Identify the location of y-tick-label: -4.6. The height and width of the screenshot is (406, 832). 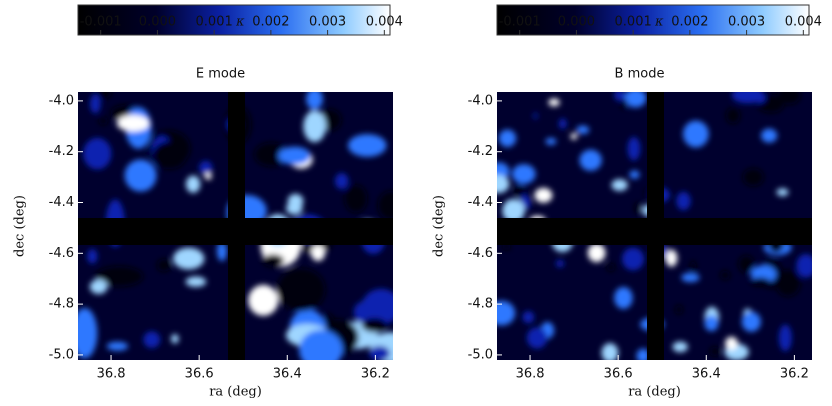
(61, 253).